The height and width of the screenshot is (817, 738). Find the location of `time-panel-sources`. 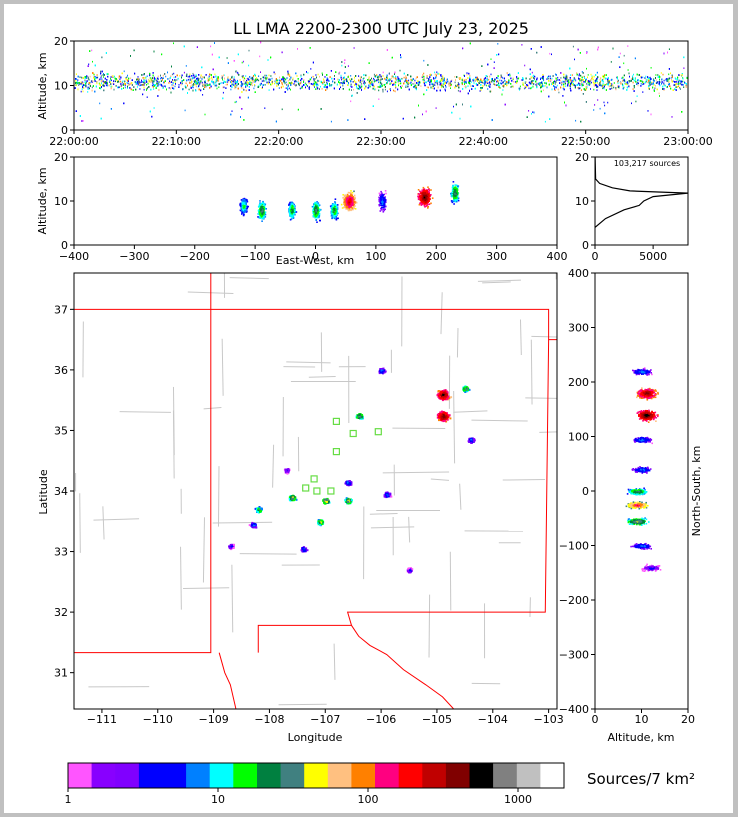

time-panel-sources is located at coordinates (381, 82).